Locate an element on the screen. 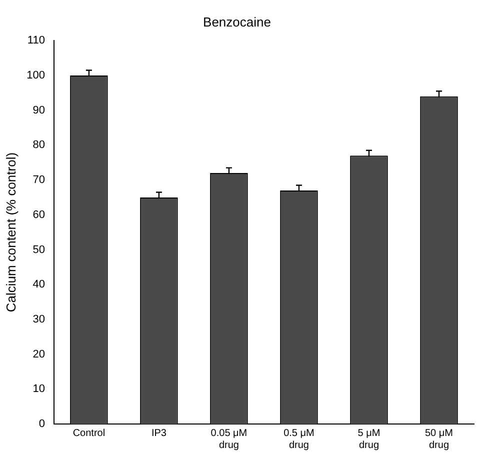  y-tick-label: 60 is located at coordinates (38, 214).